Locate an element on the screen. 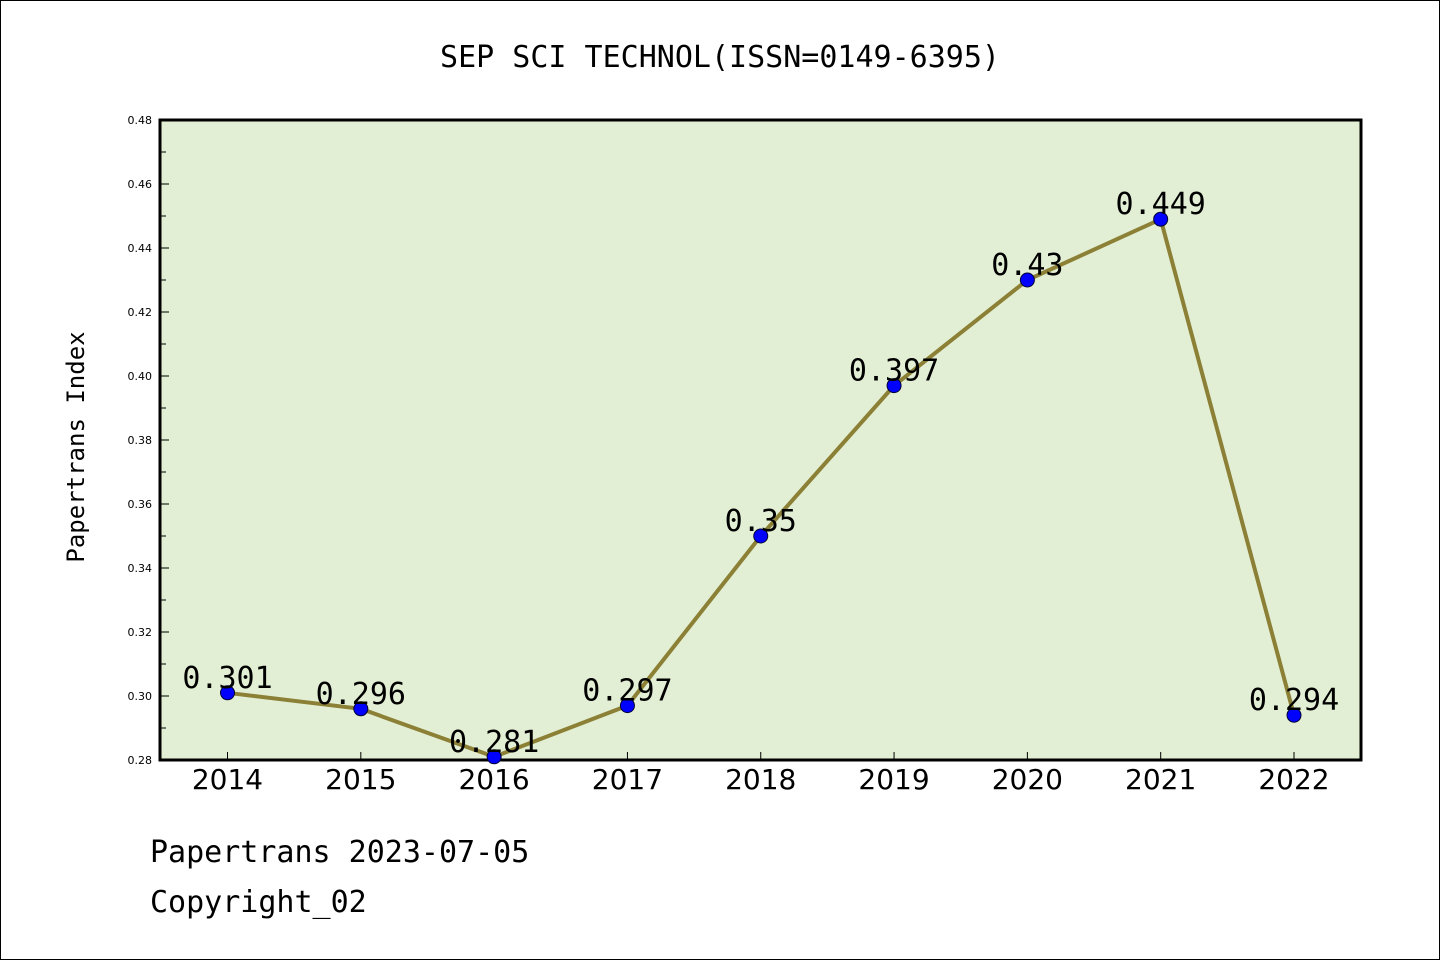 The width and height of the screenshot is (1440, 960). footer-copyright: Copyright_02 is located at coordinates (258, 902).